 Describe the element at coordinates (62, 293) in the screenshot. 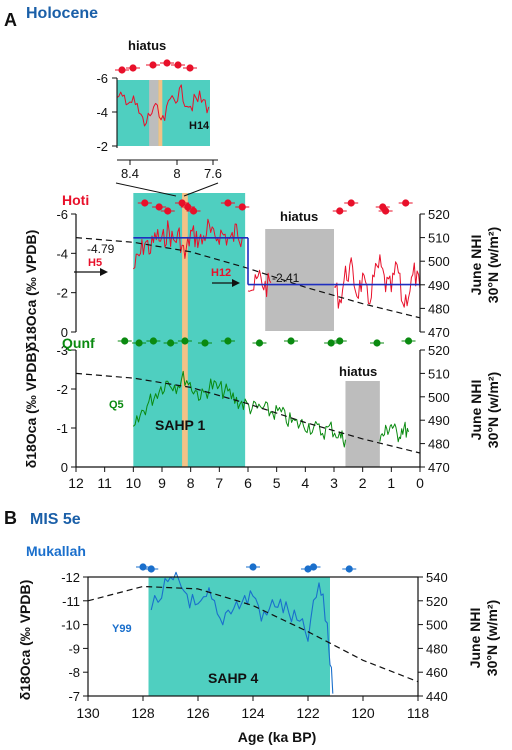

I see `hoti-y-tick-label: -2` at that location.